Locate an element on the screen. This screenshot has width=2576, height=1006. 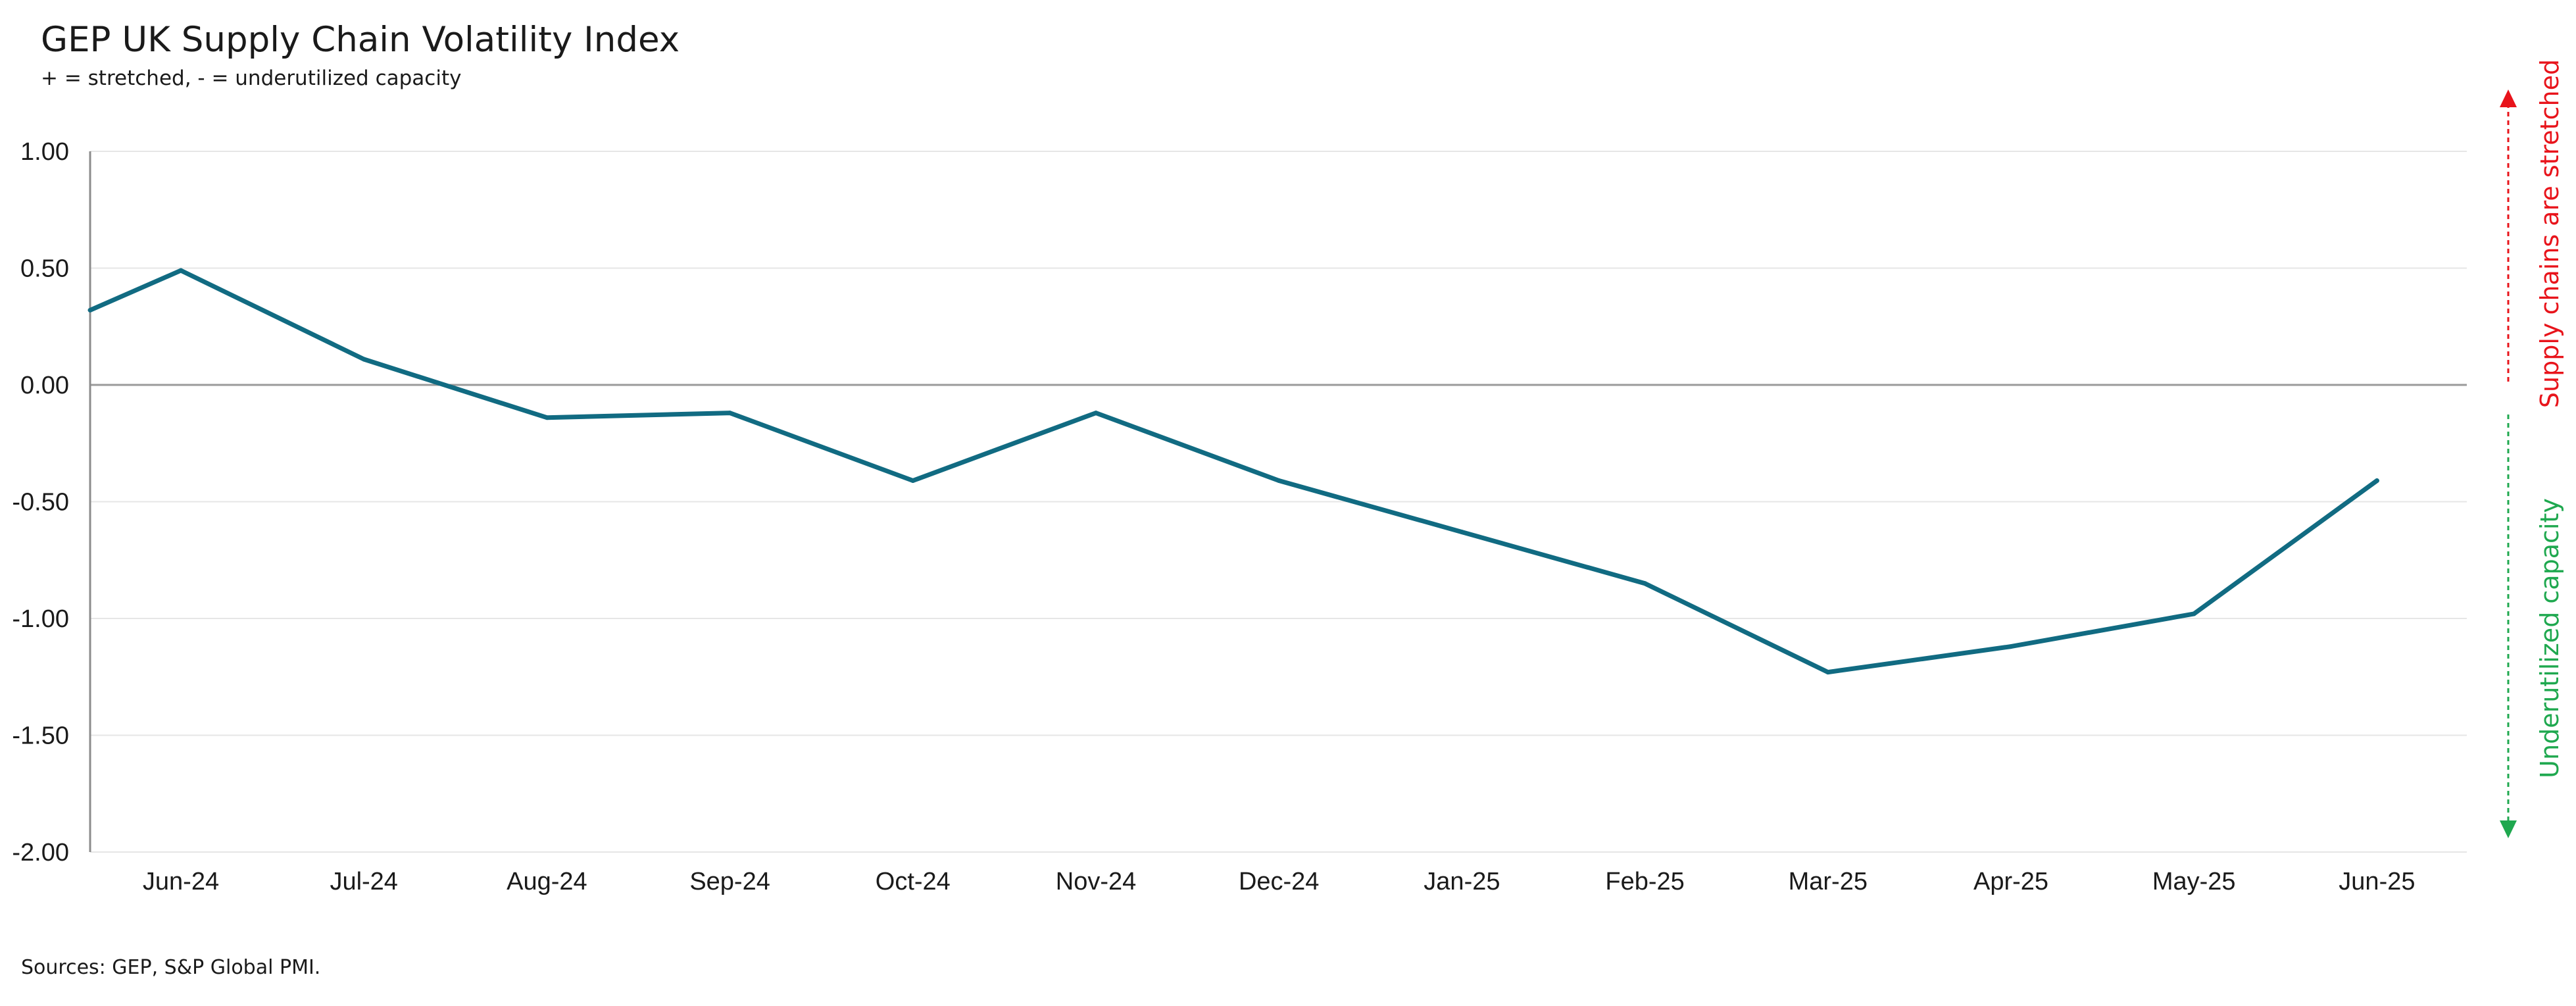
y-tick-label: -1.50 is located at coordinates (40, 736).